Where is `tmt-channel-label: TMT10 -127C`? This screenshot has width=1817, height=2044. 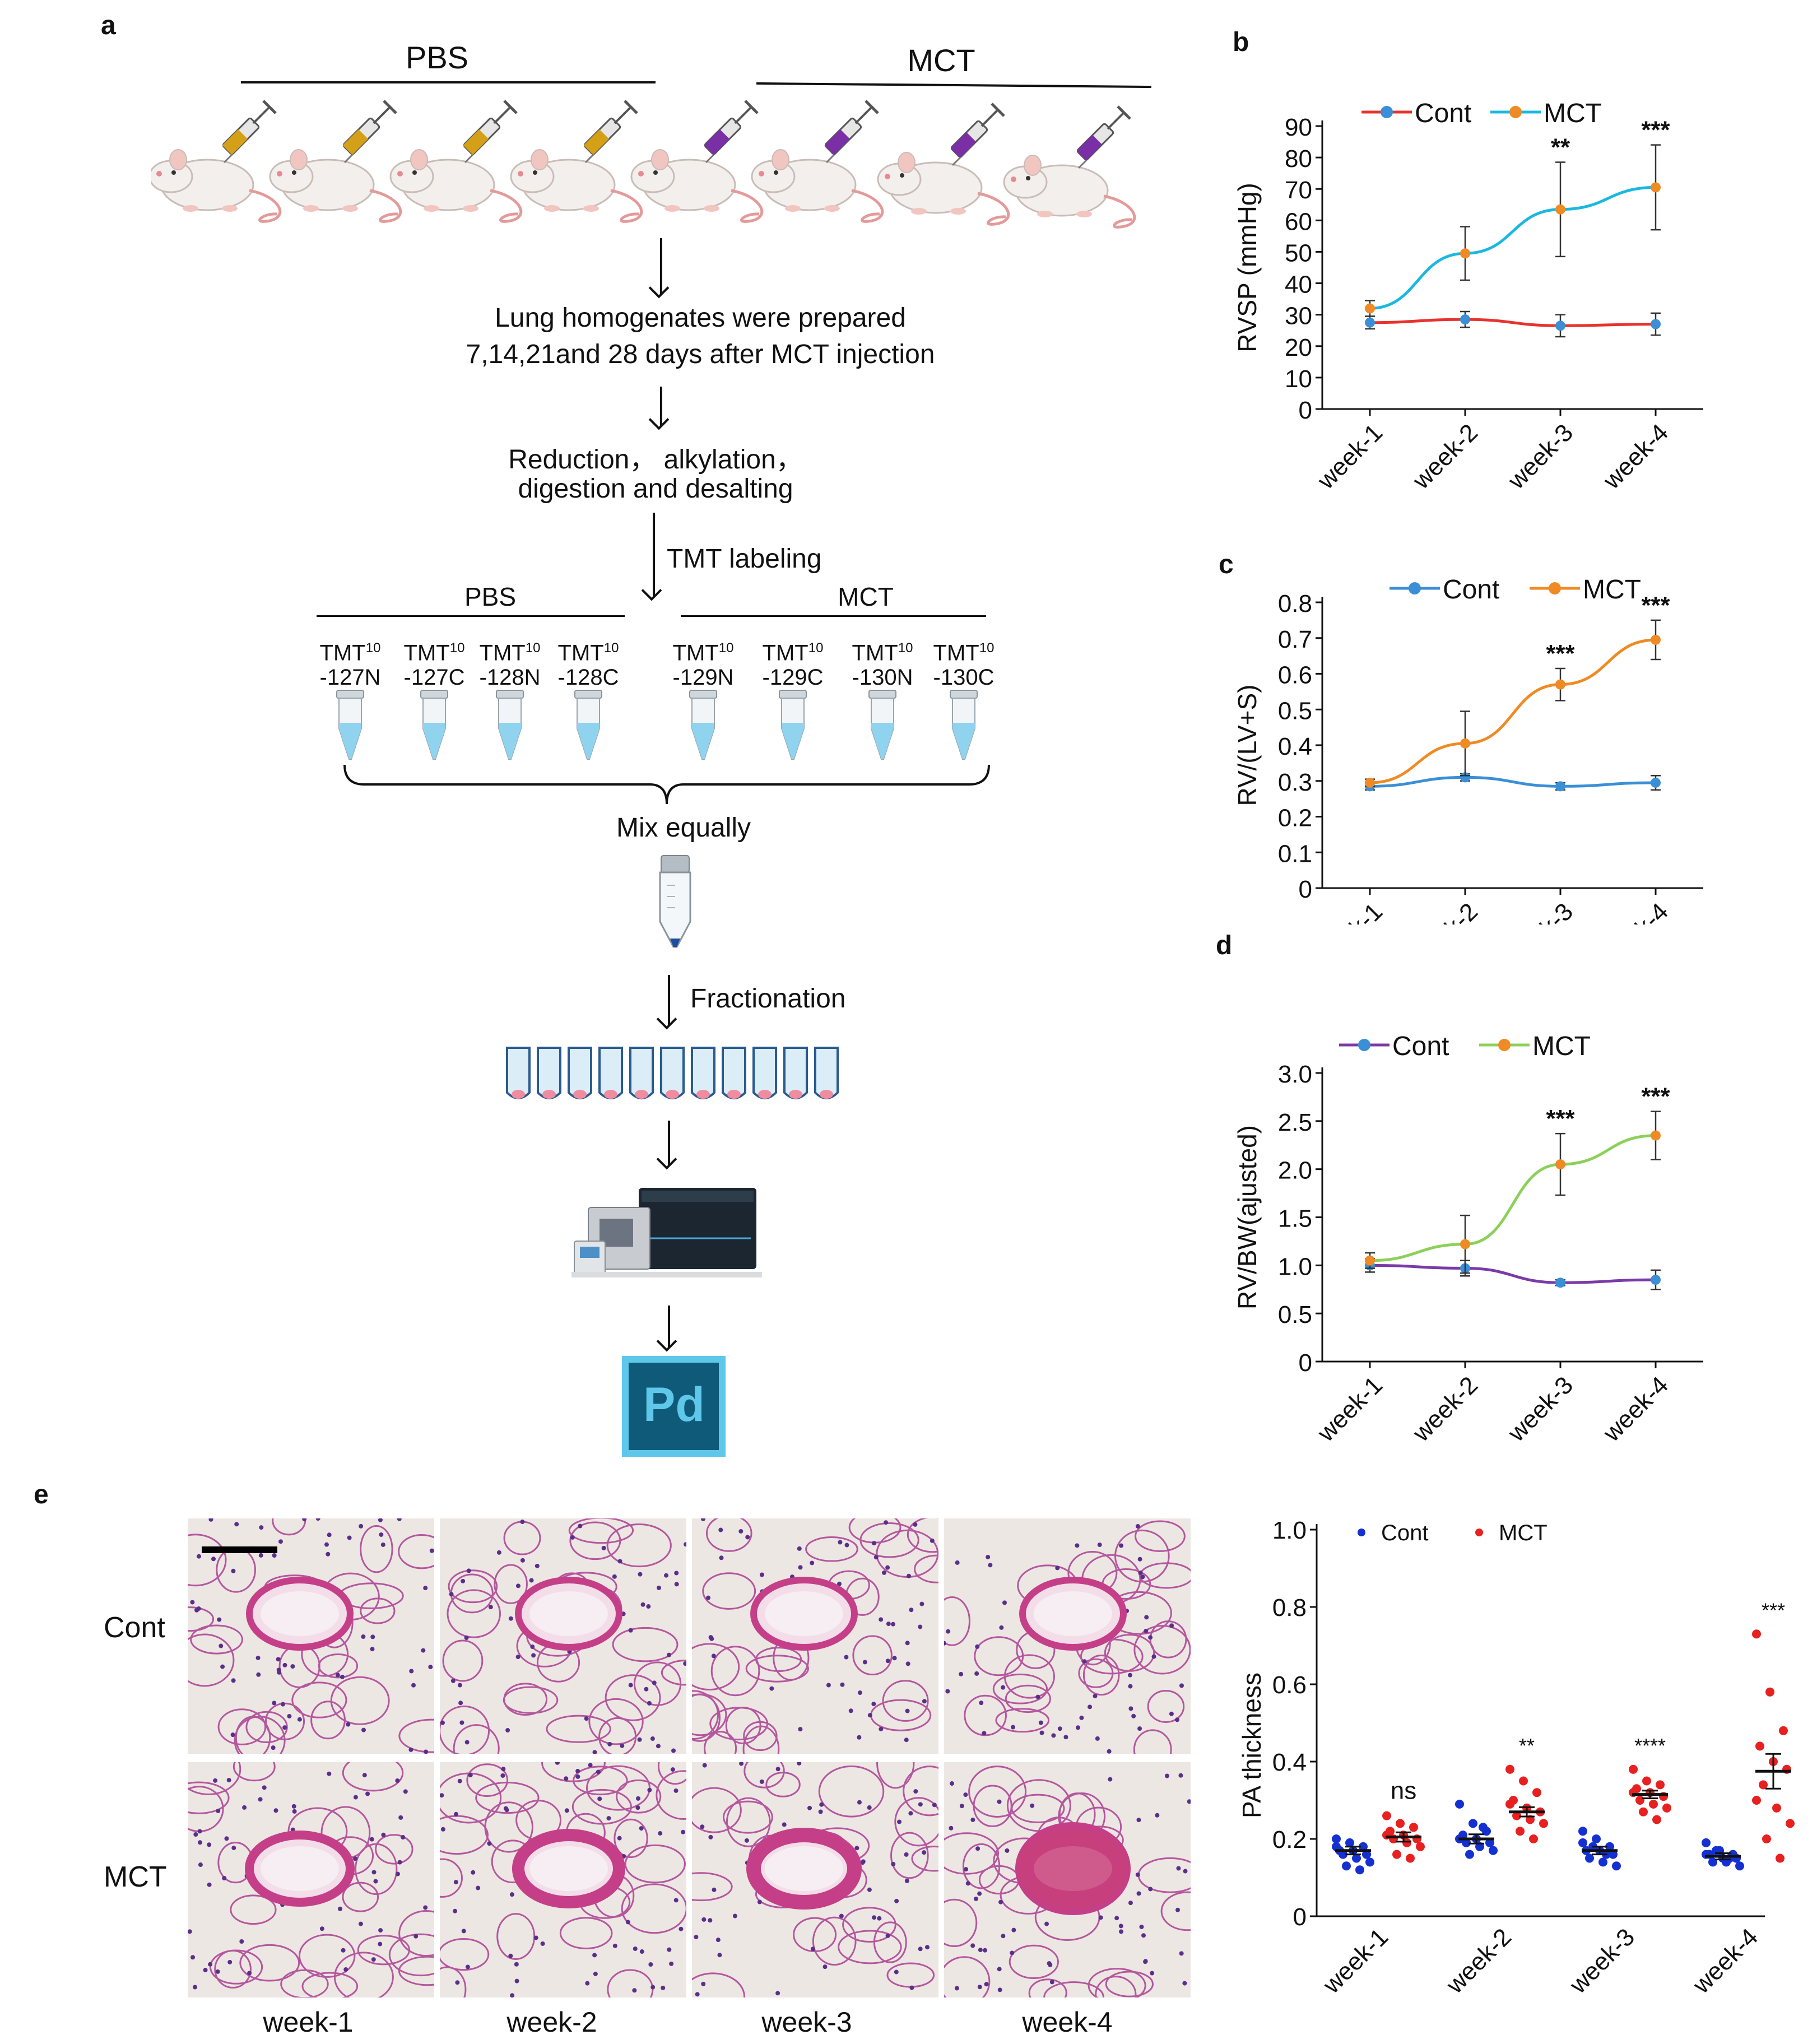
tmt-channel-label: TMT10 -127C is located at coordinates (434, 665).